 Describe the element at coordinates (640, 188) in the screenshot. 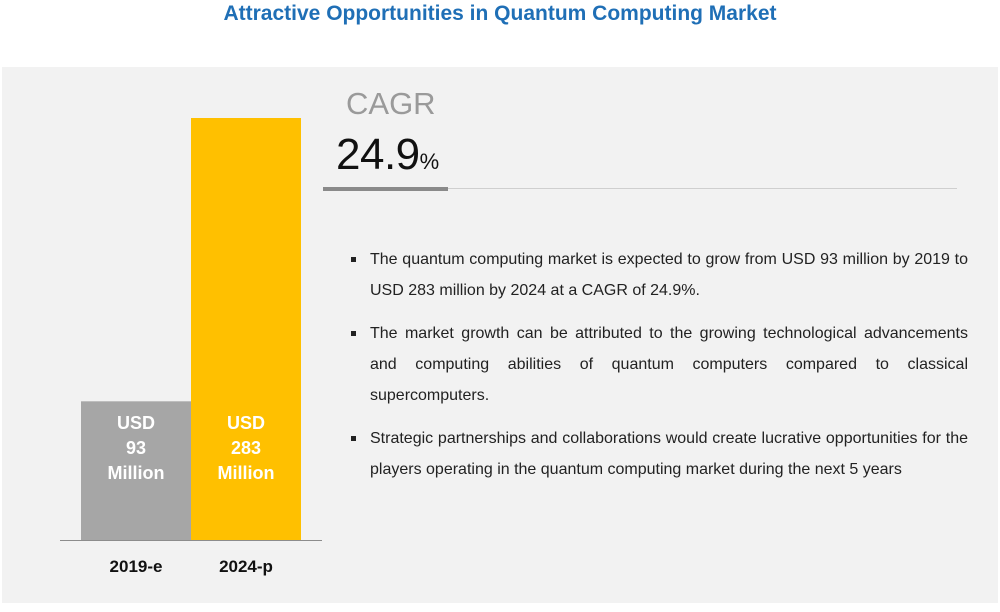

I see `cagr-divider` at that location.